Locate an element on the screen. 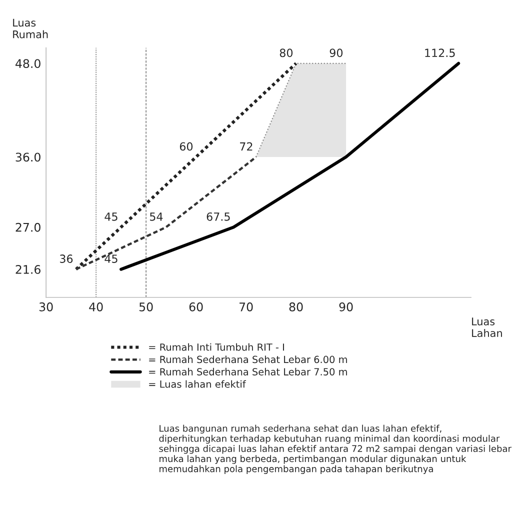  annotation: 90 is located at coordinates (336, 53).